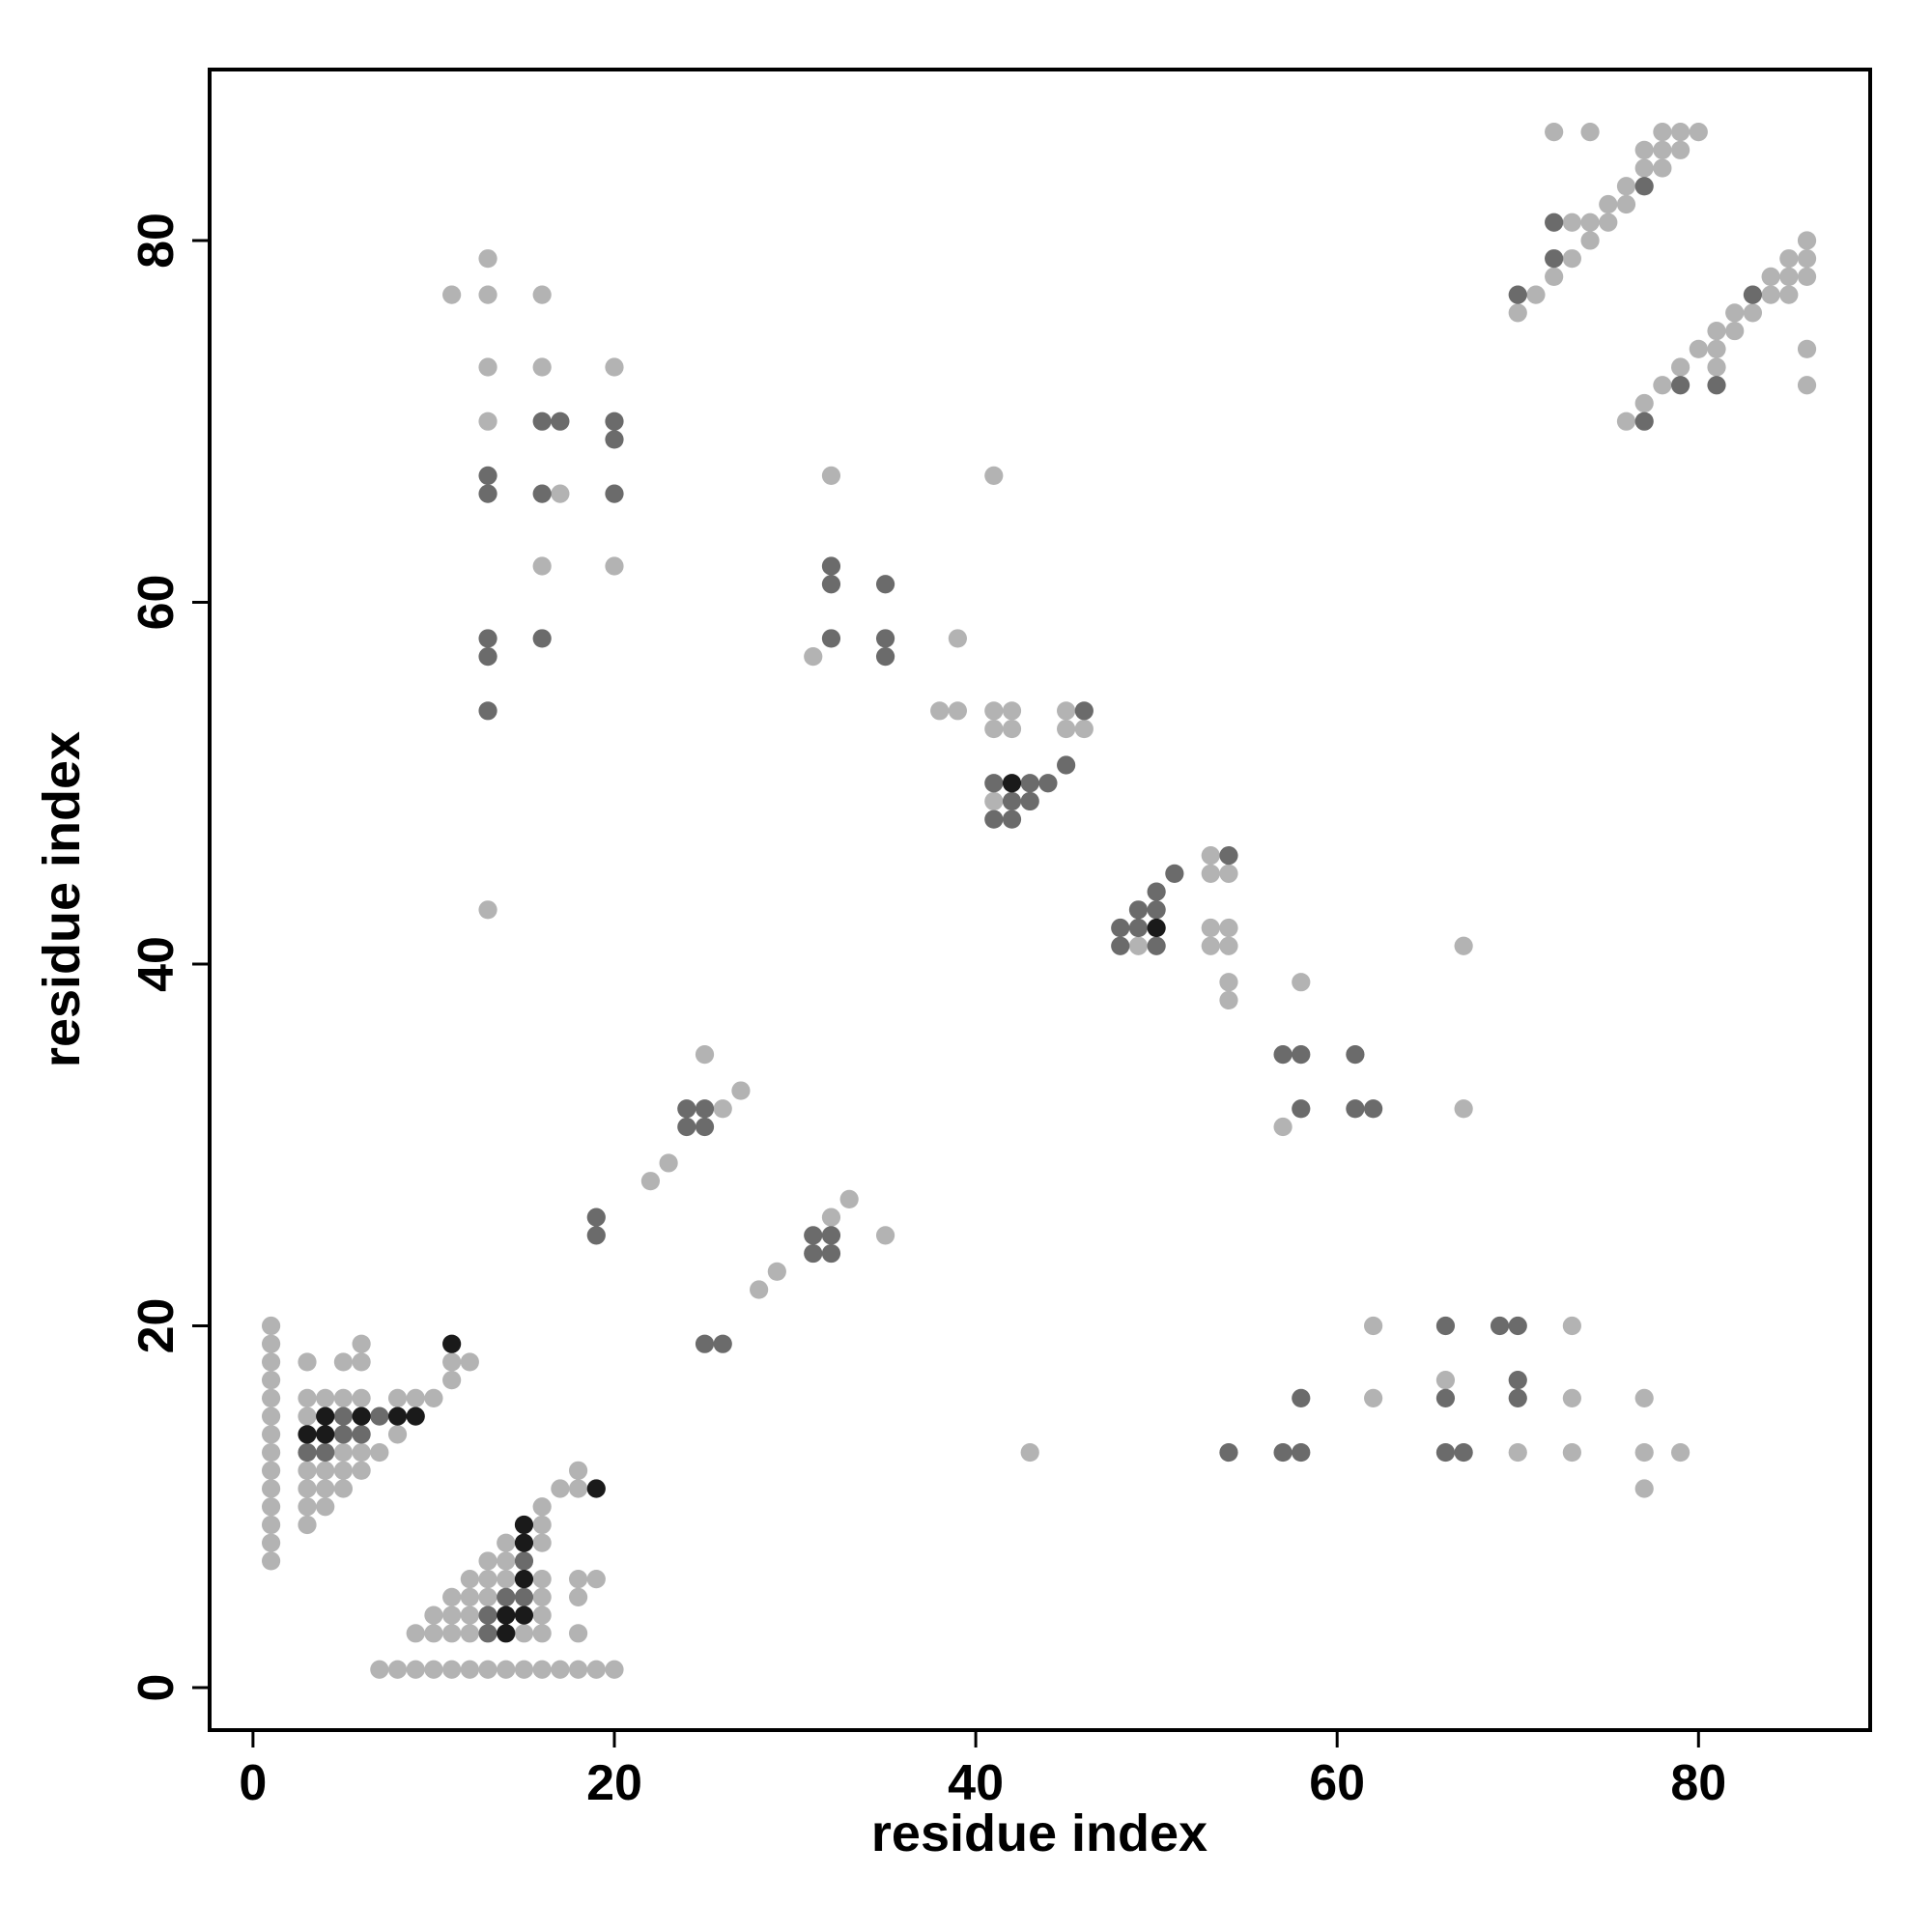 Image resolution: width=1932 pixels, height=1932 pixels. What do you see at coordinates (156, 964) in the screenshot?
I see `y-tick-label: 40` at bounding box center [156, 964].